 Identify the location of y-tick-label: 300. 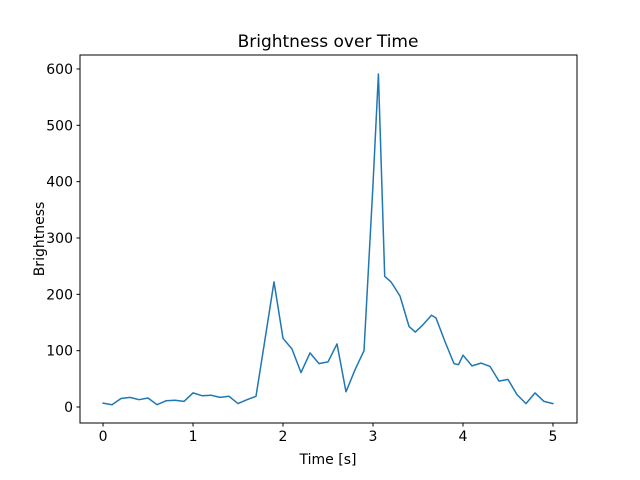
(59, 239).